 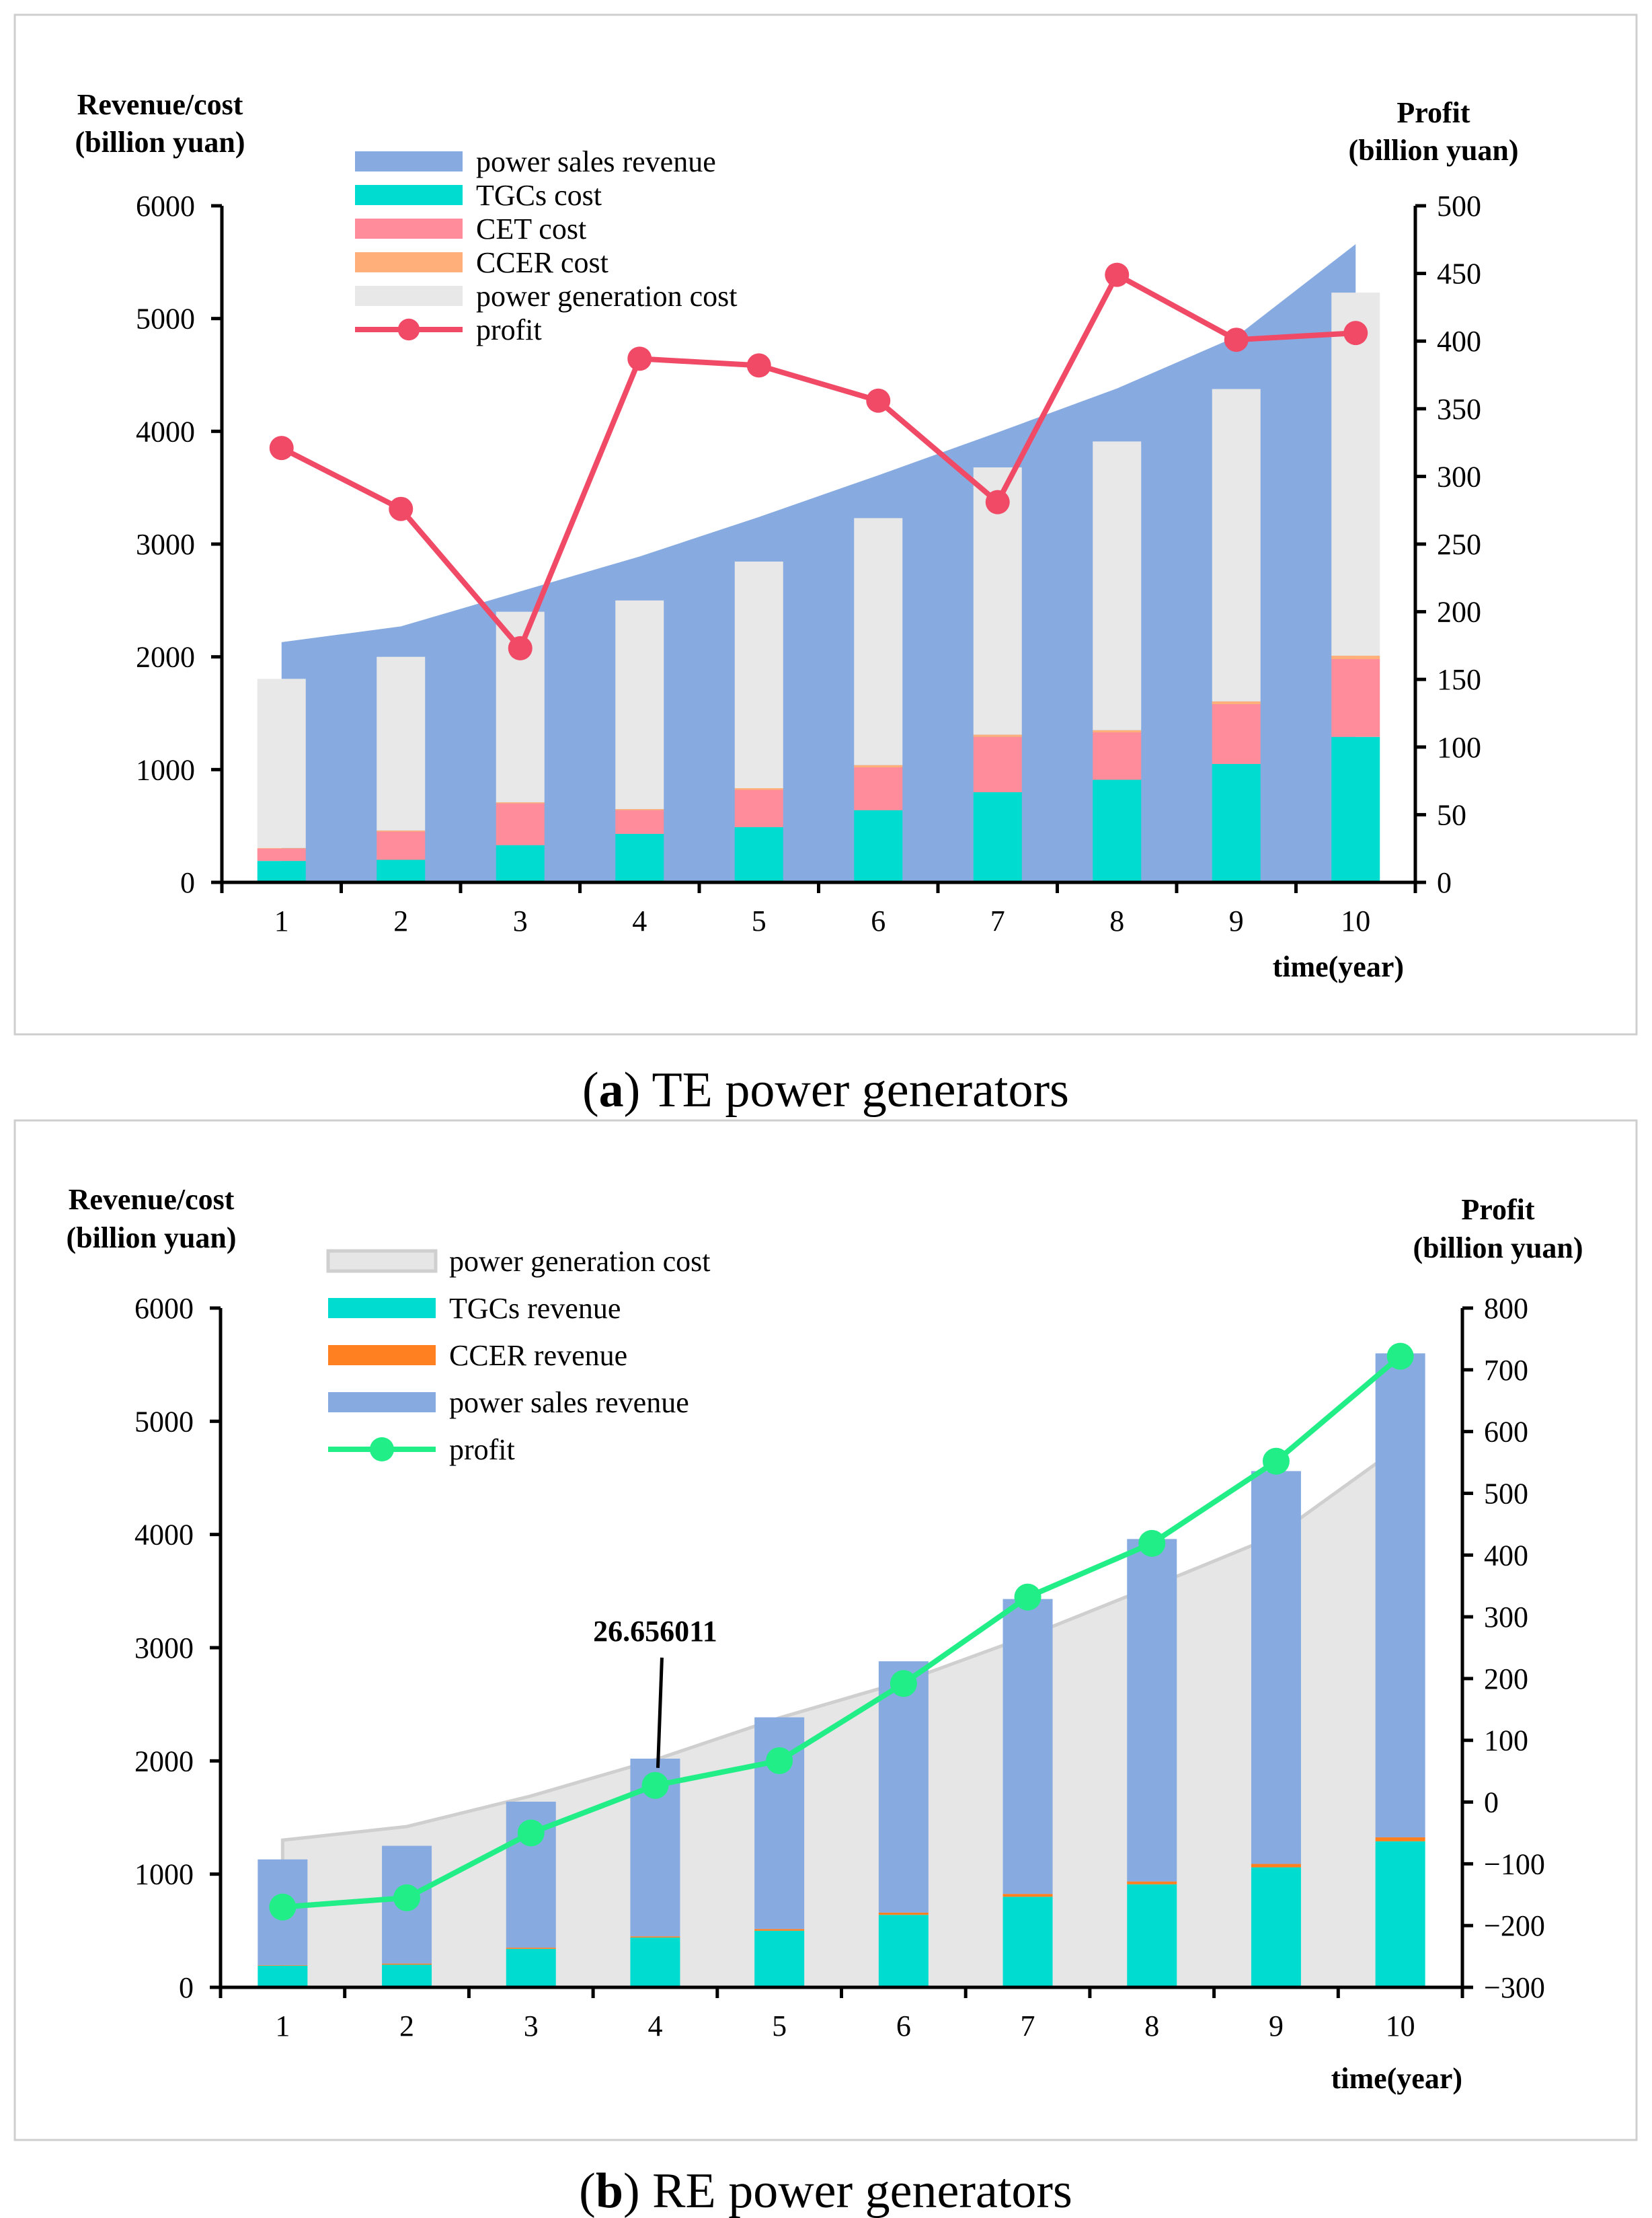 I want to click on panel-b-right-tick-label: 500, so click(x=1506, y=1494).